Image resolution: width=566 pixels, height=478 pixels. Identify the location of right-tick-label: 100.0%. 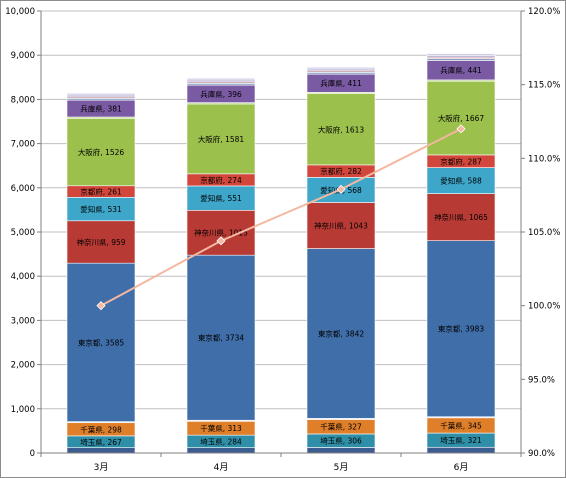
(544, 307).